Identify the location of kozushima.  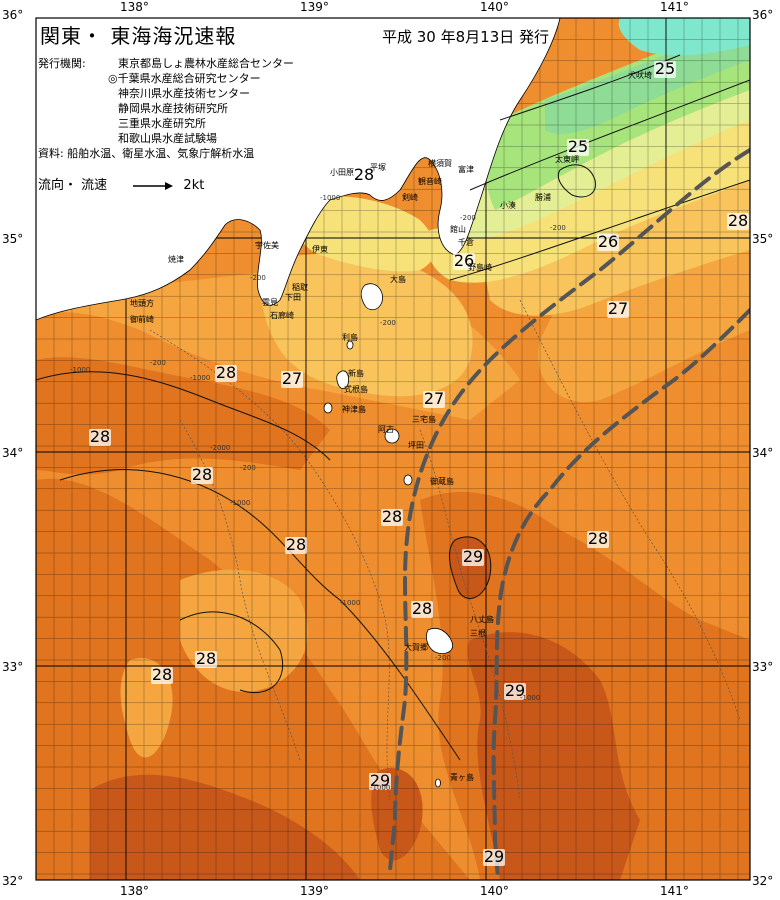
(328, 408).